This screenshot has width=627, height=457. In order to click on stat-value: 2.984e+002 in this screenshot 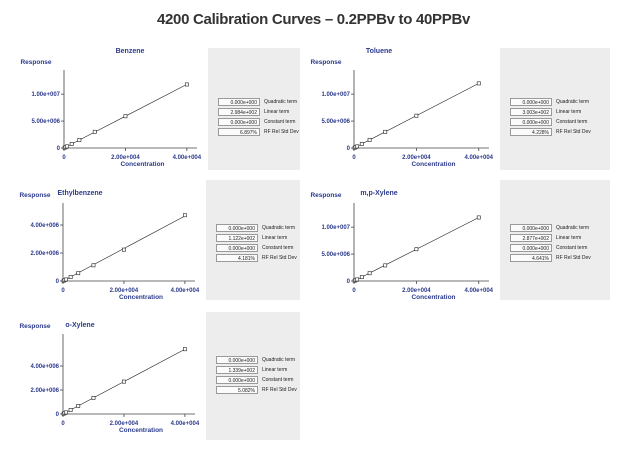, I will do `click(239, 112)`.